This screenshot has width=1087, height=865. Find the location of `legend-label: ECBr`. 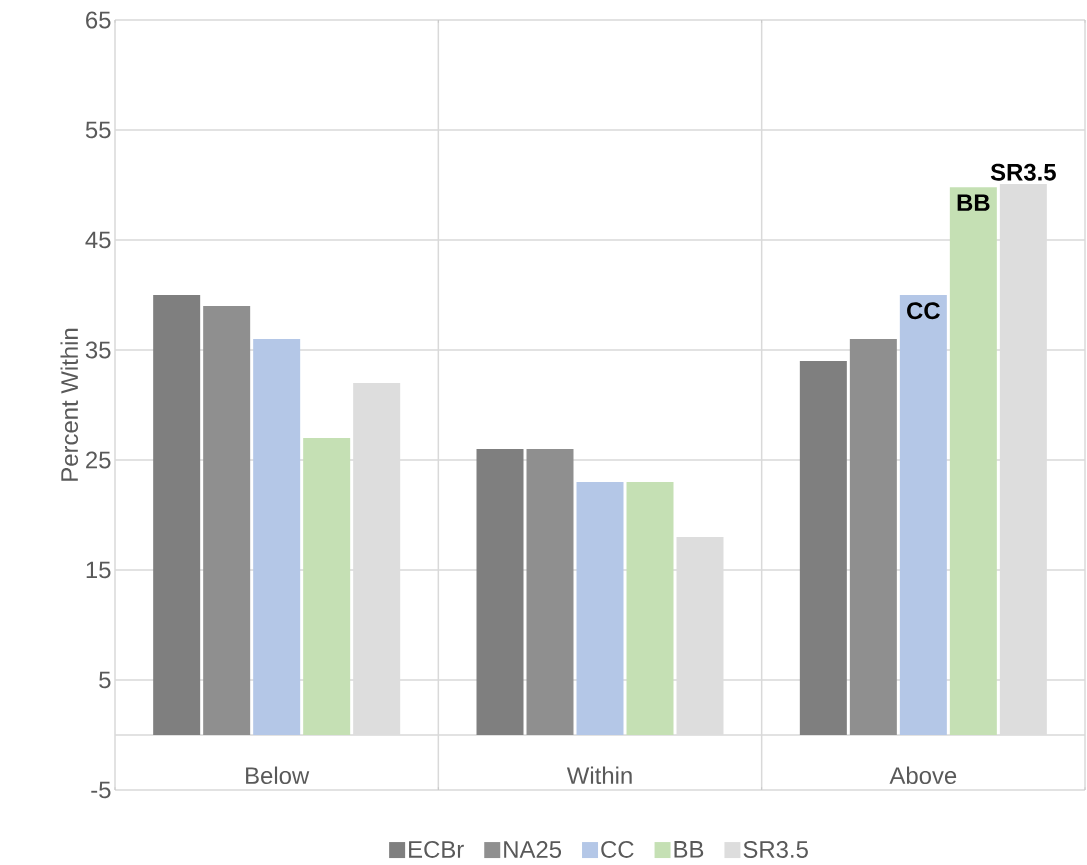

legend-label: ECBr is located at coordinates (436, 849).